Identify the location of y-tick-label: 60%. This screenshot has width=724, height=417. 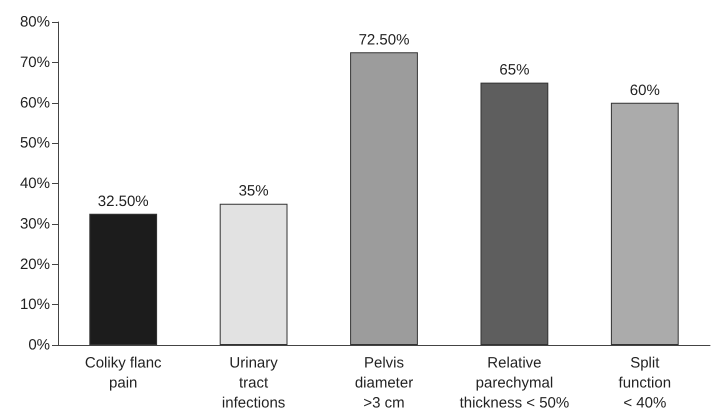
(35, 103).